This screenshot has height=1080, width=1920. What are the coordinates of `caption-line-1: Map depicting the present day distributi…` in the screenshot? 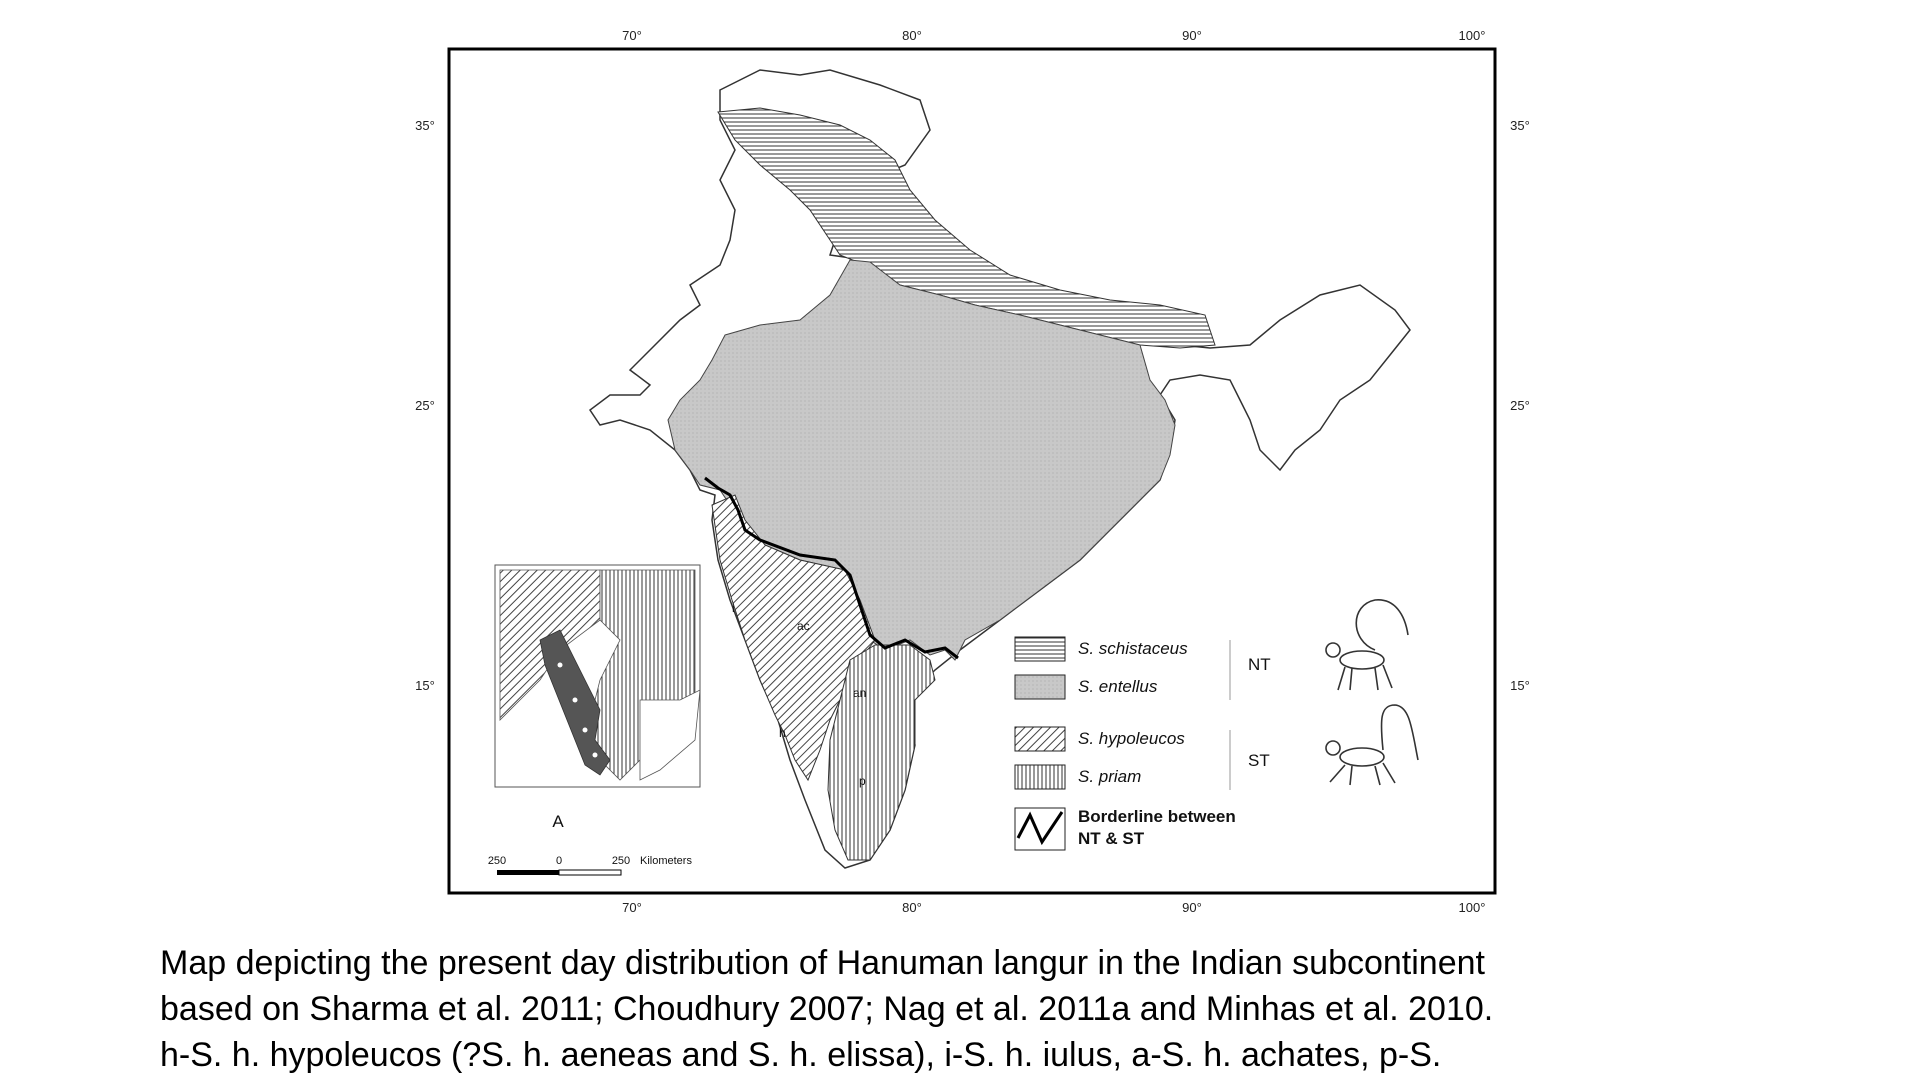 It's located at (822, 963).